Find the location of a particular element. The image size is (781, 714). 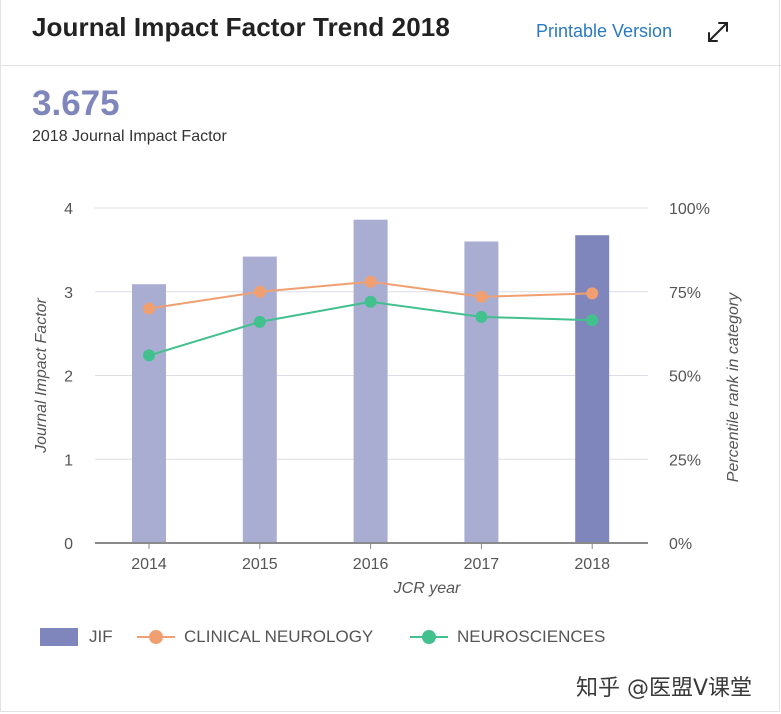

legend-item-clinical-neurology: CLINICAL NEUROLOGY is located at coordinates (267, 637).